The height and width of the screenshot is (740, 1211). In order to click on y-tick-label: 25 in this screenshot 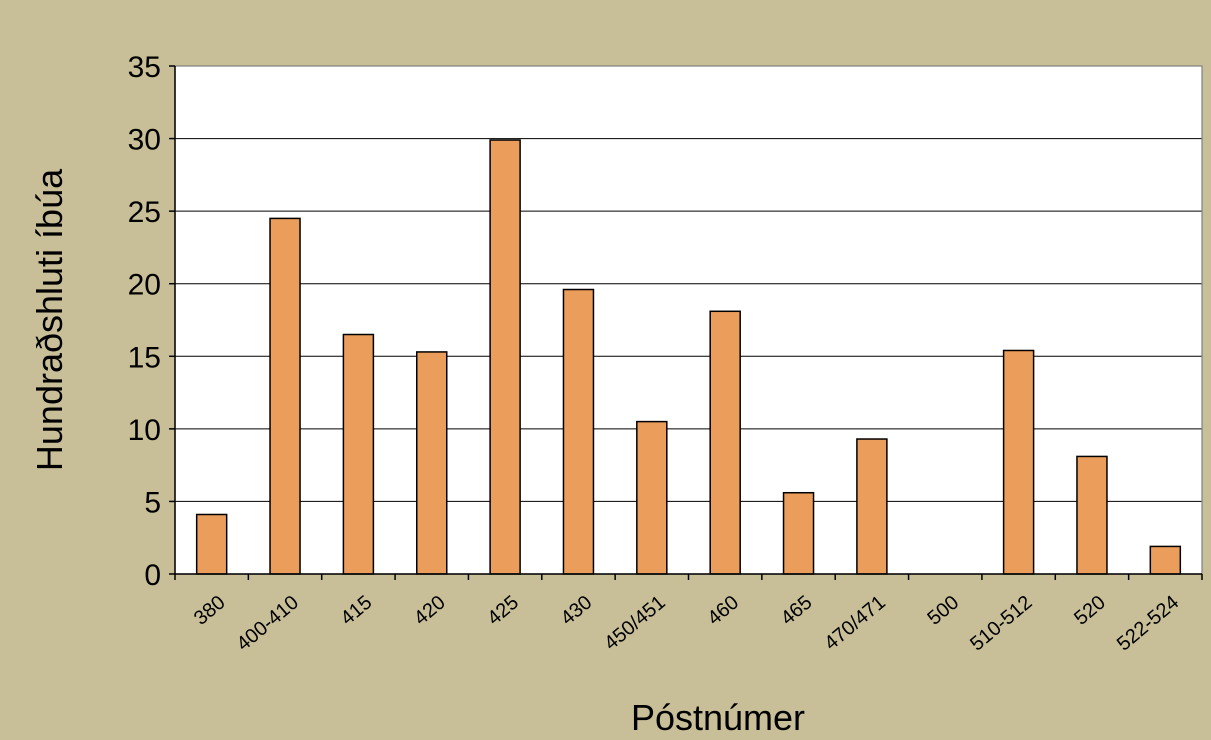, I will do `click(144, 212)`.